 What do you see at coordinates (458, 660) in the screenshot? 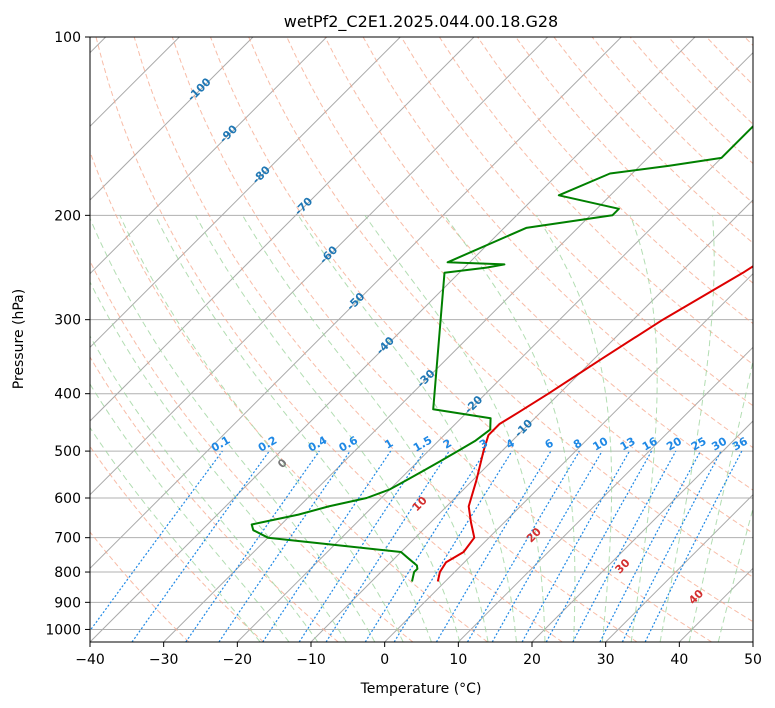
I see `x-tick-label: 10` at bounding box center [458, 660].